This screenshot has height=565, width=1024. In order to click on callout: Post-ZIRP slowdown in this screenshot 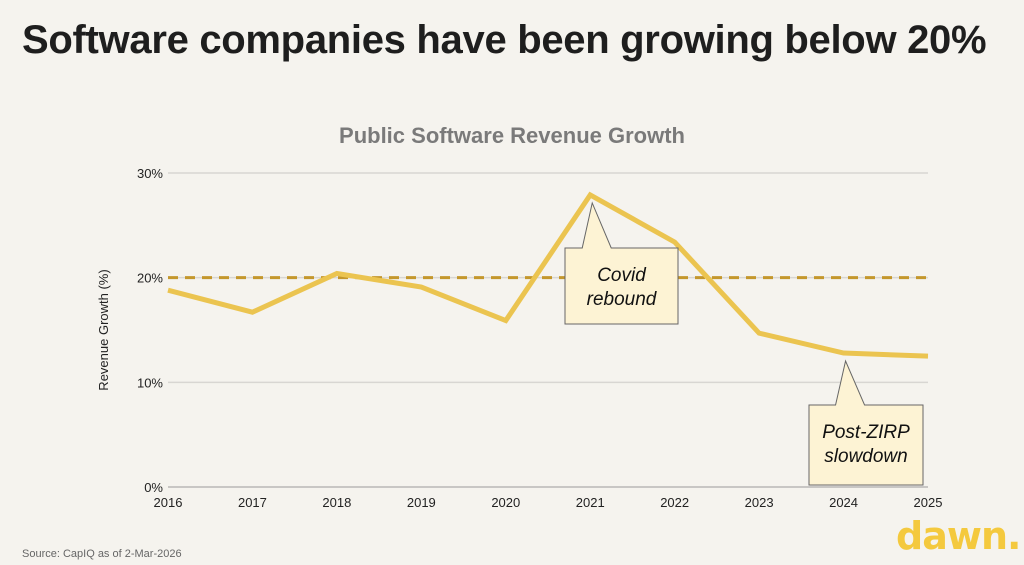, I will do `click(866, 422)`.